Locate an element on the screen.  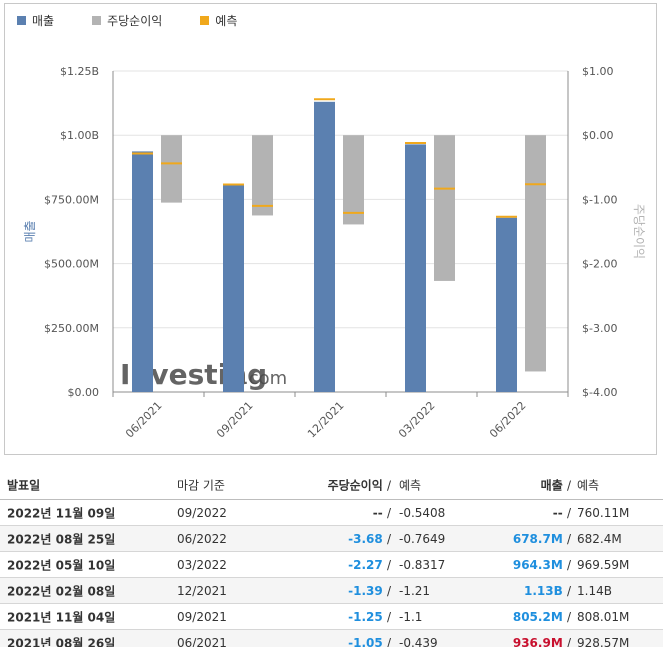
row-eps-forecast: -0.439 is located at coordinates (418, 641).